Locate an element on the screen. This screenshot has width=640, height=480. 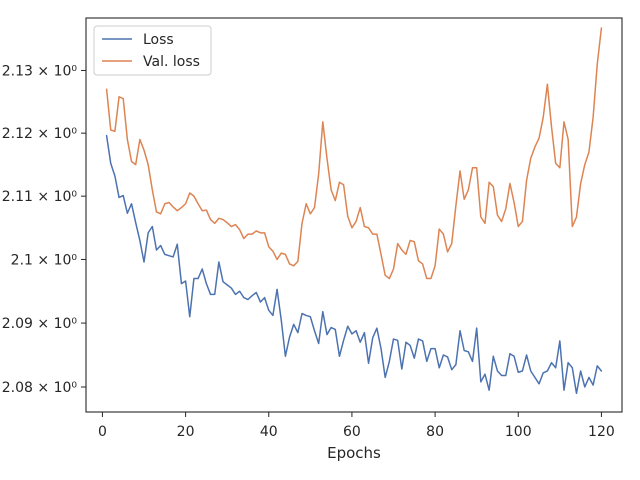
x-tick-label: 0 is located at coordinates (102, 432).